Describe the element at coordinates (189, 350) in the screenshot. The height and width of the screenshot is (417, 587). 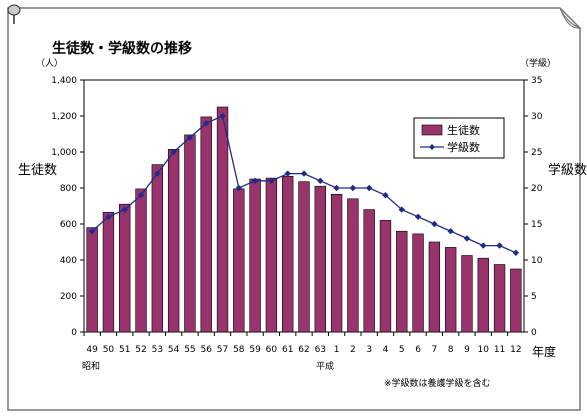
I see `x-tick-label: 55` at that location.